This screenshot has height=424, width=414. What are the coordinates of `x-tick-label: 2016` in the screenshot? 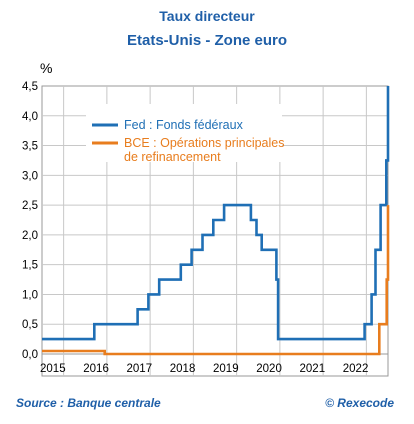 It's located at (96, 369).